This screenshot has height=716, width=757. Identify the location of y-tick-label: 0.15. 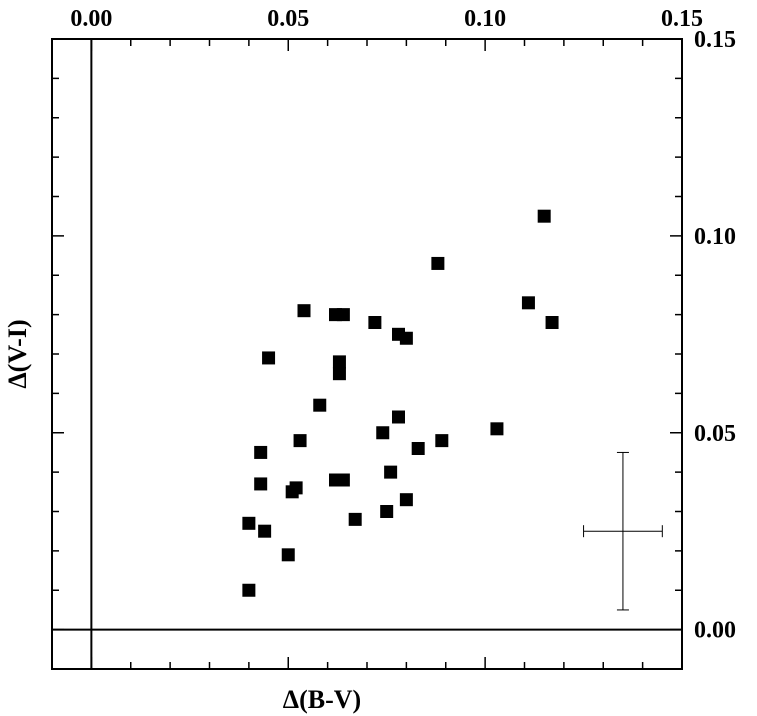
(715, 40).